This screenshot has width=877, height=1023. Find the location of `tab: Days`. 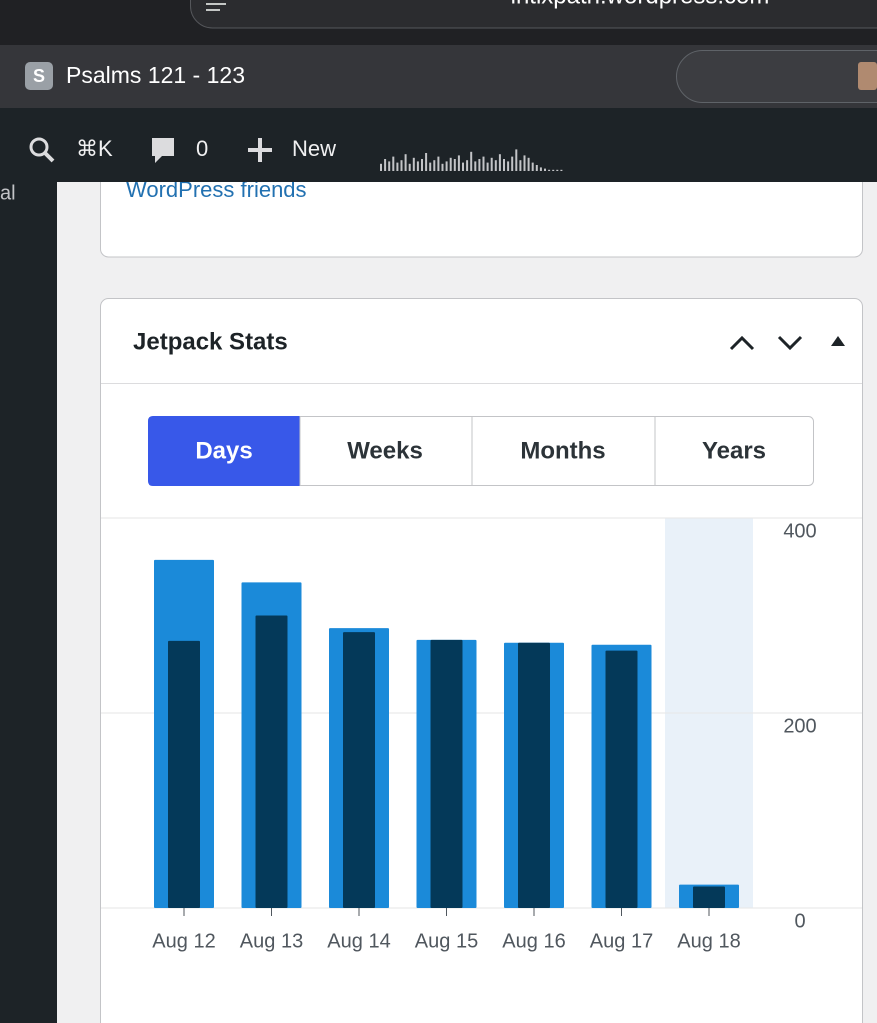

tab: Days is located at coordinates (223, 450).